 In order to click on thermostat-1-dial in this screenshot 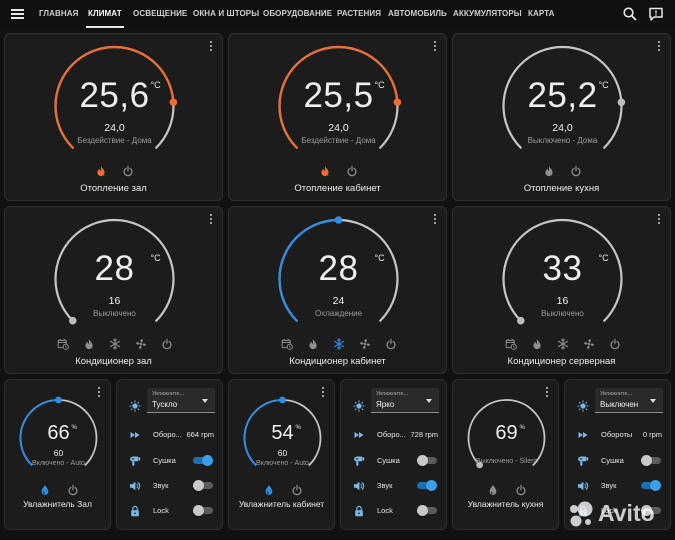, I will do `click(114, 109)`.